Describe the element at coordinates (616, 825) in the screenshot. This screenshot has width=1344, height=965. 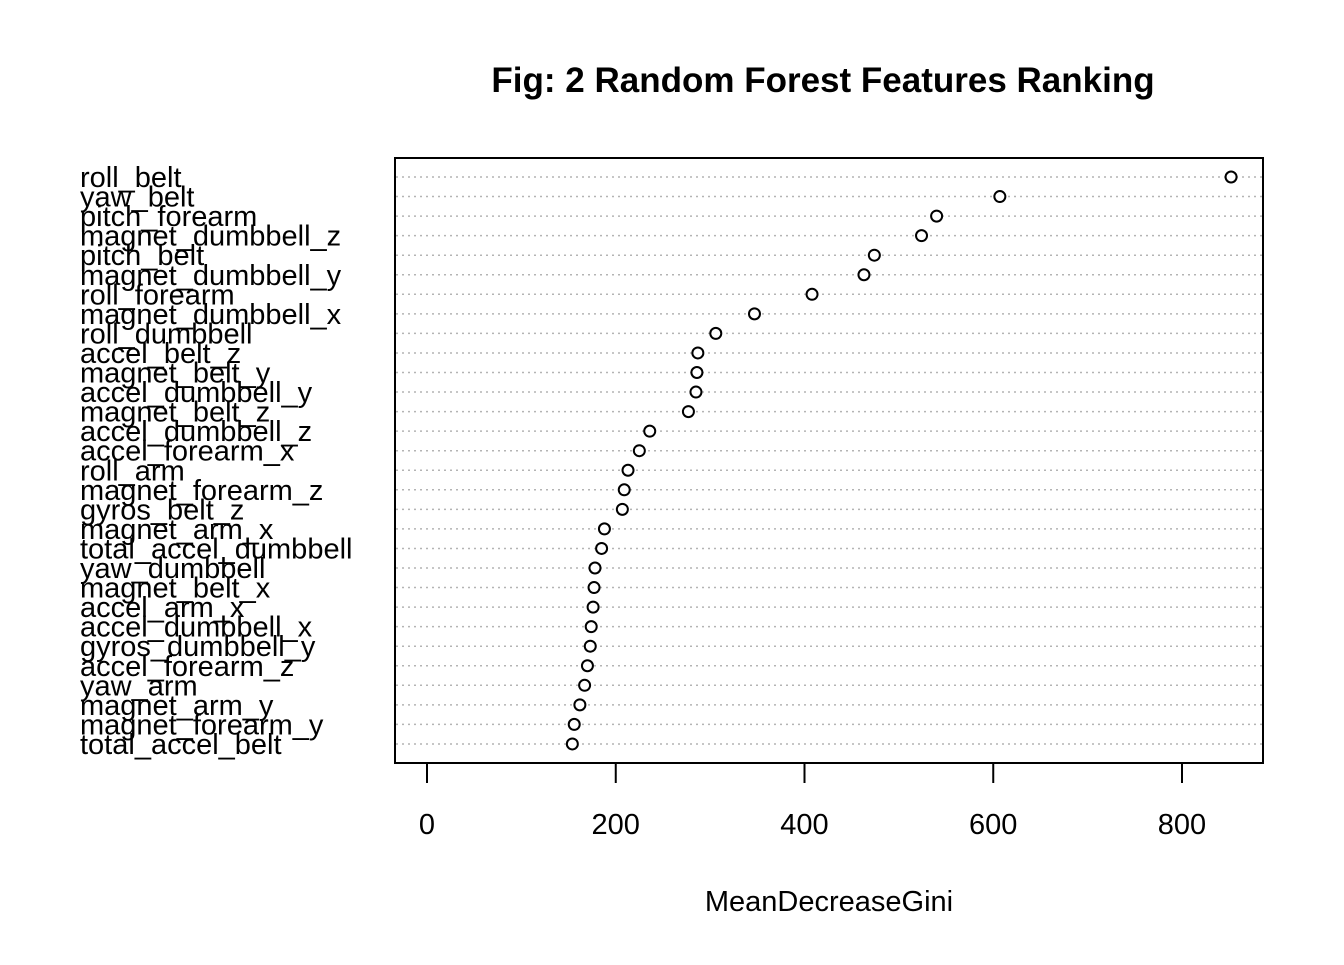
I see `x-tick-label: 200` at that location.